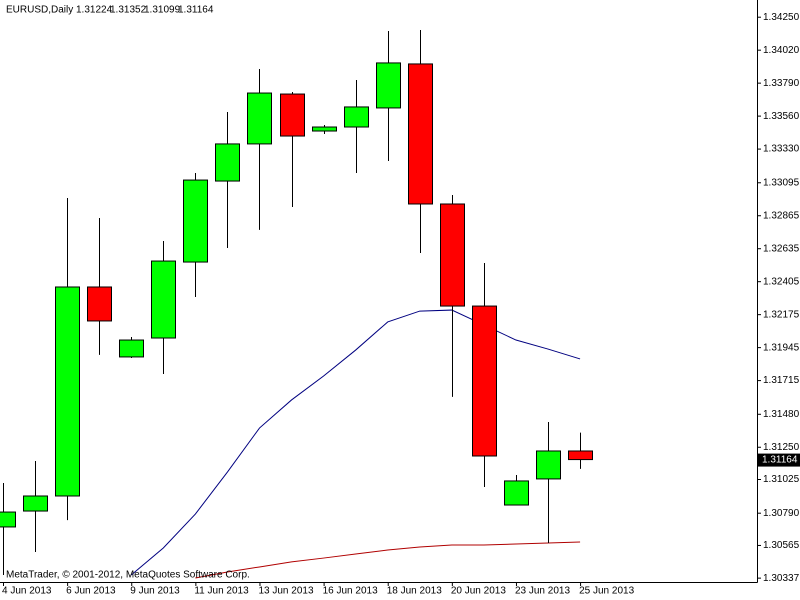 This screenshot has width=800, height=600. I want to click on y-tick-label: 1.33790, so click(781, 83).